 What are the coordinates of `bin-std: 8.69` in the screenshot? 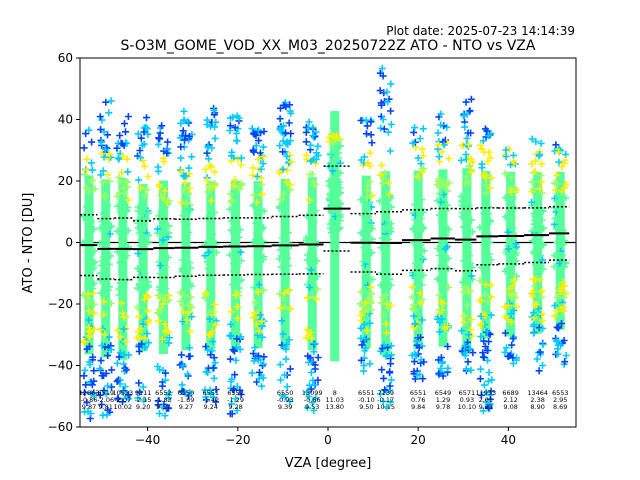 It's located at (560, 407).